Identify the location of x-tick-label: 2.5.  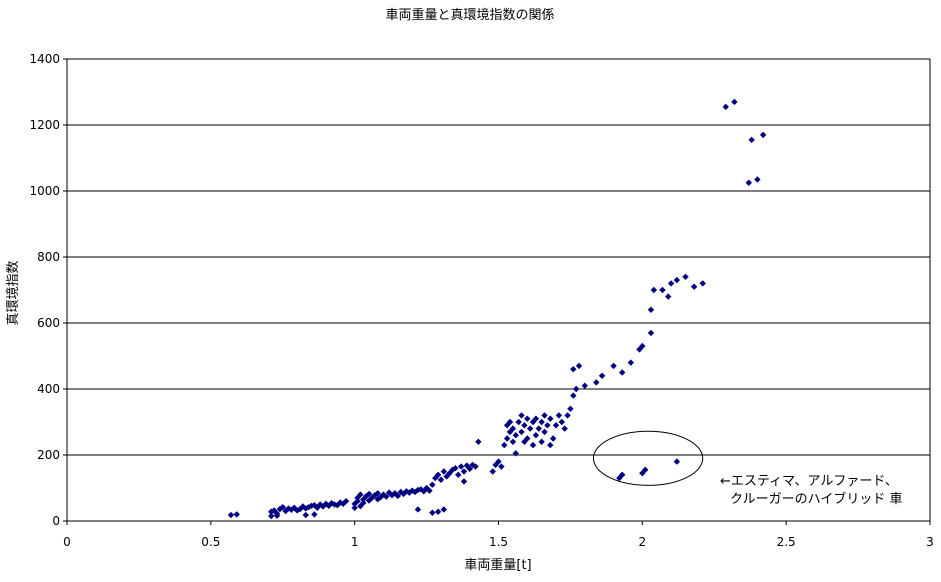
(786, 542).